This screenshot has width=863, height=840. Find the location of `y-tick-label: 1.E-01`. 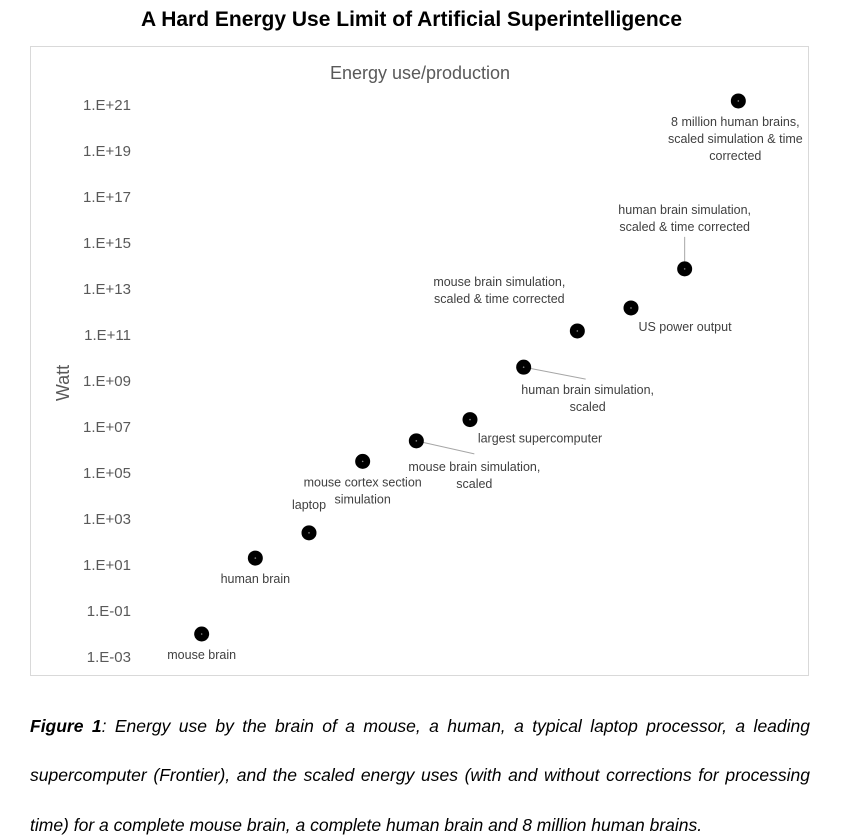

y-tick-label: 1.E-01 is located at coordinates (109, 611).